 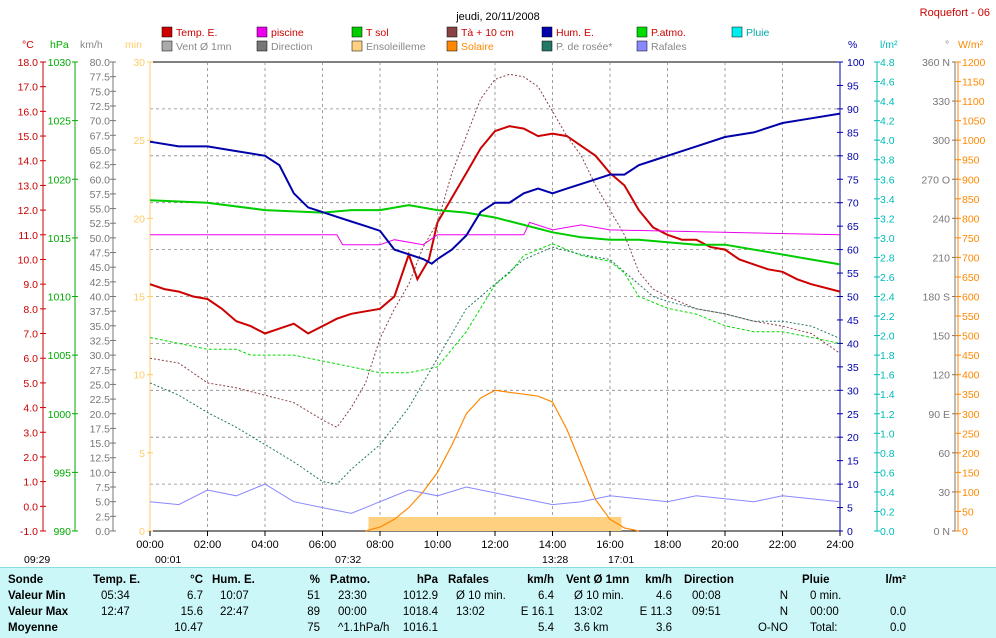 What do you see at coordinates (853, 86) in the screenshot?
I see `hum-axis-tick-label: 95` at bounding box center [853, 86].